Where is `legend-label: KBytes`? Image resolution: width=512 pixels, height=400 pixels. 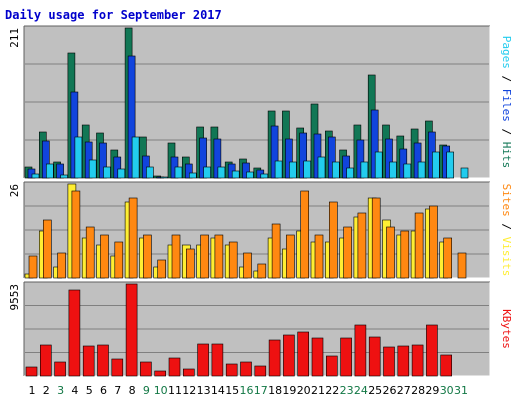 legend-label: KBytes is located at coordinates (506, 329).